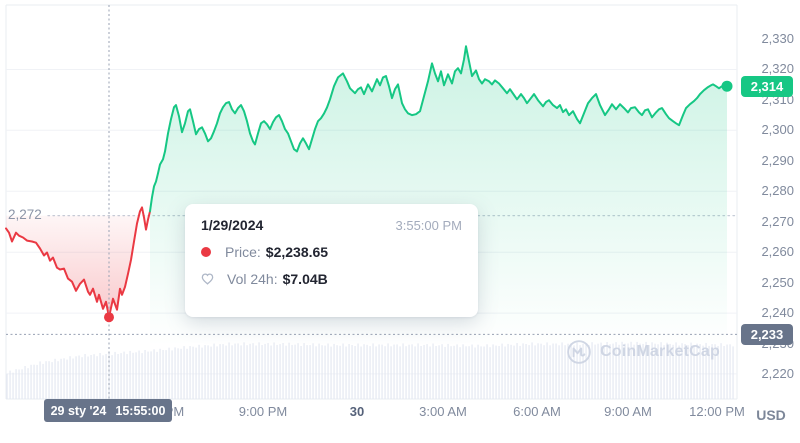 This screenshot has height=443, width=800. Describe the element at coordinates (777, 373) in the screenshot. I see `y-axis-tick: 2,220` at that location.